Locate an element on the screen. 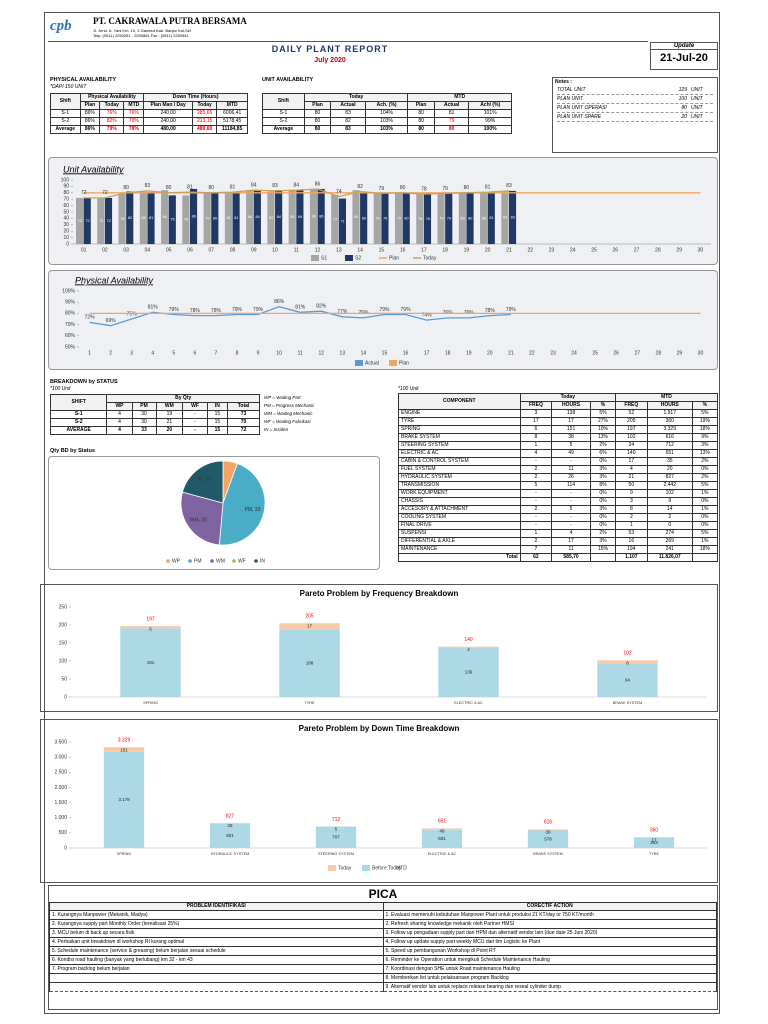  table-cell: 1 is located at coordinates (536, 533).